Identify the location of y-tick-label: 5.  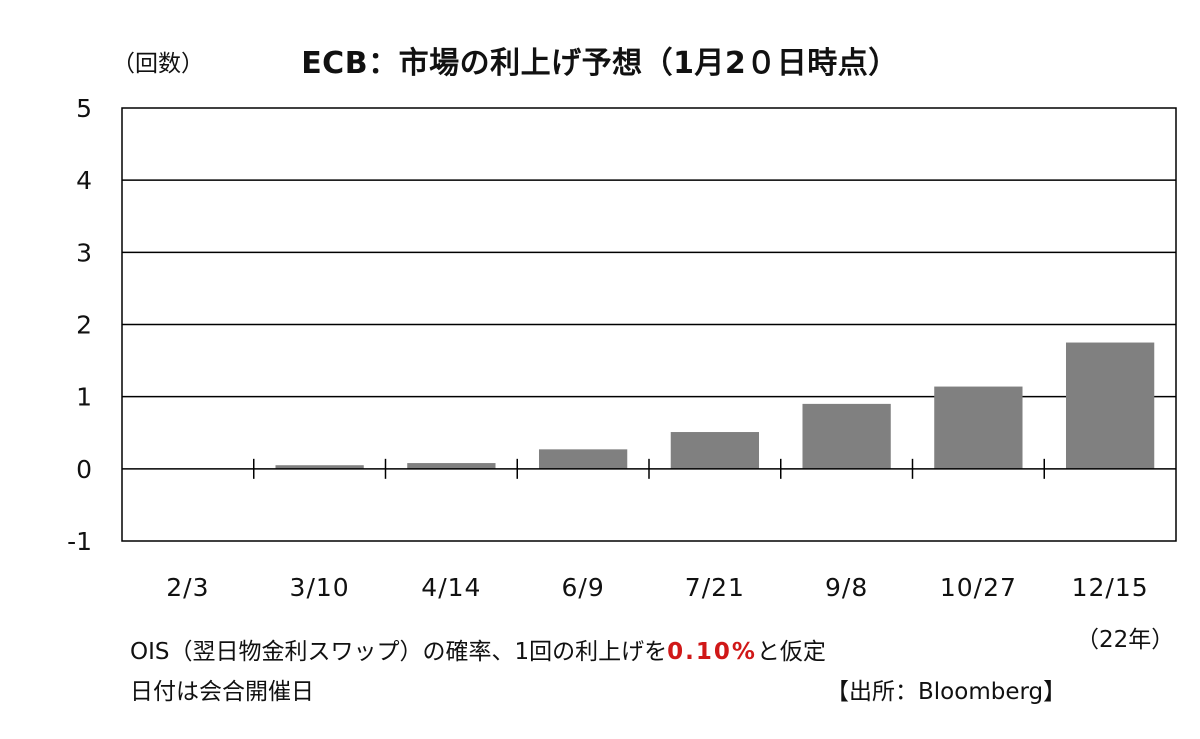
(84, 108).